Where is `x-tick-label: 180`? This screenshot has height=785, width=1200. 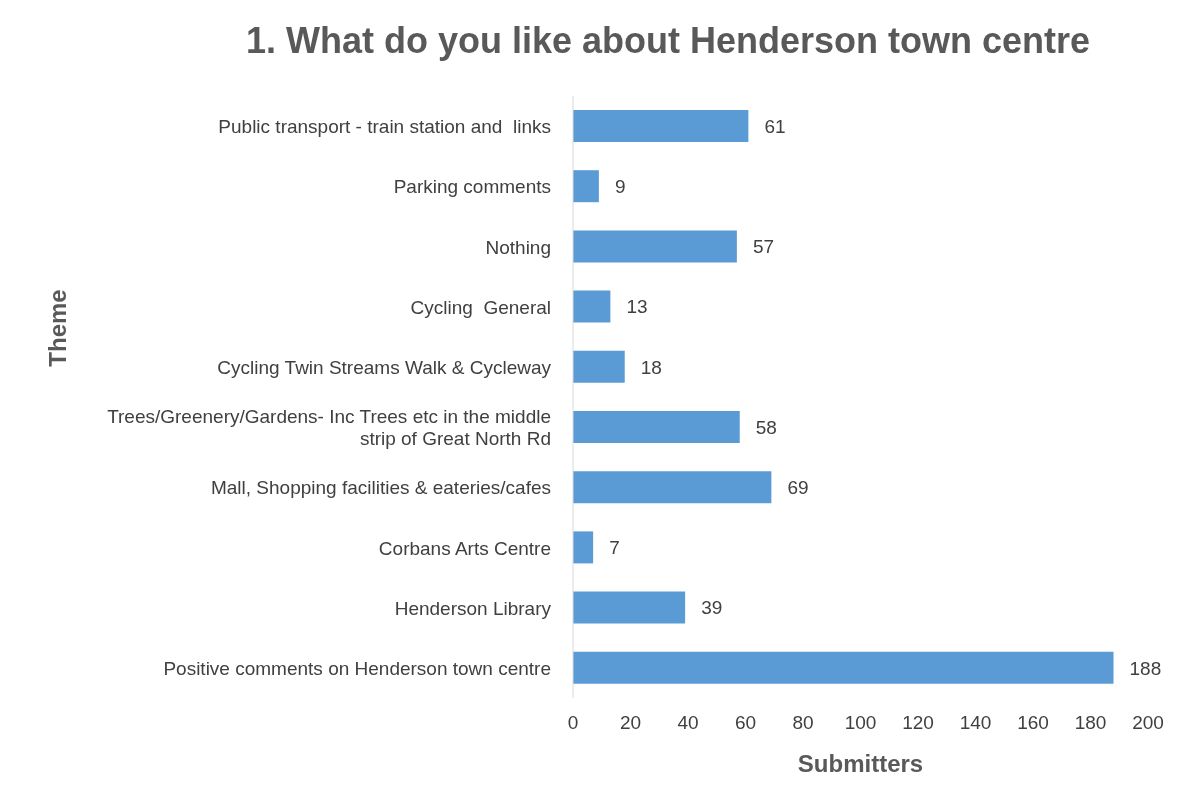
x-tick-label: 180 is located at coordinates (1090, 723).